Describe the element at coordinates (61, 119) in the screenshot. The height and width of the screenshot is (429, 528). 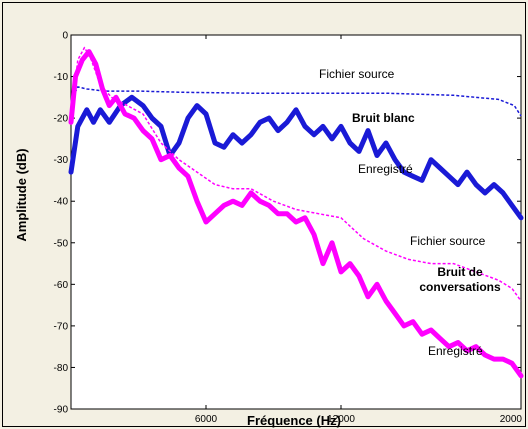
I see `y-tick-label: -20` at that location.